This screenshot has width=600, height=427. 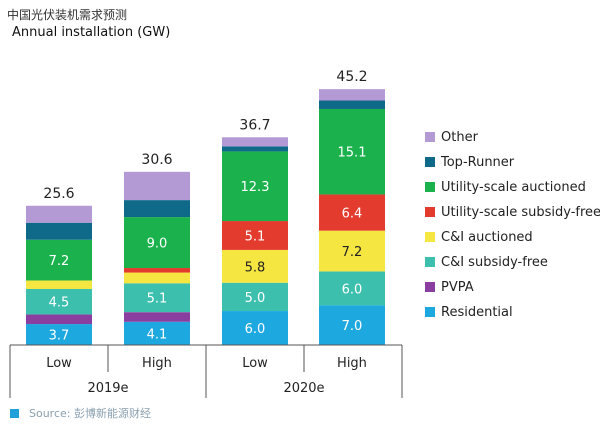 I want to click on data-label: 4.5, so click(x=59, y=303).